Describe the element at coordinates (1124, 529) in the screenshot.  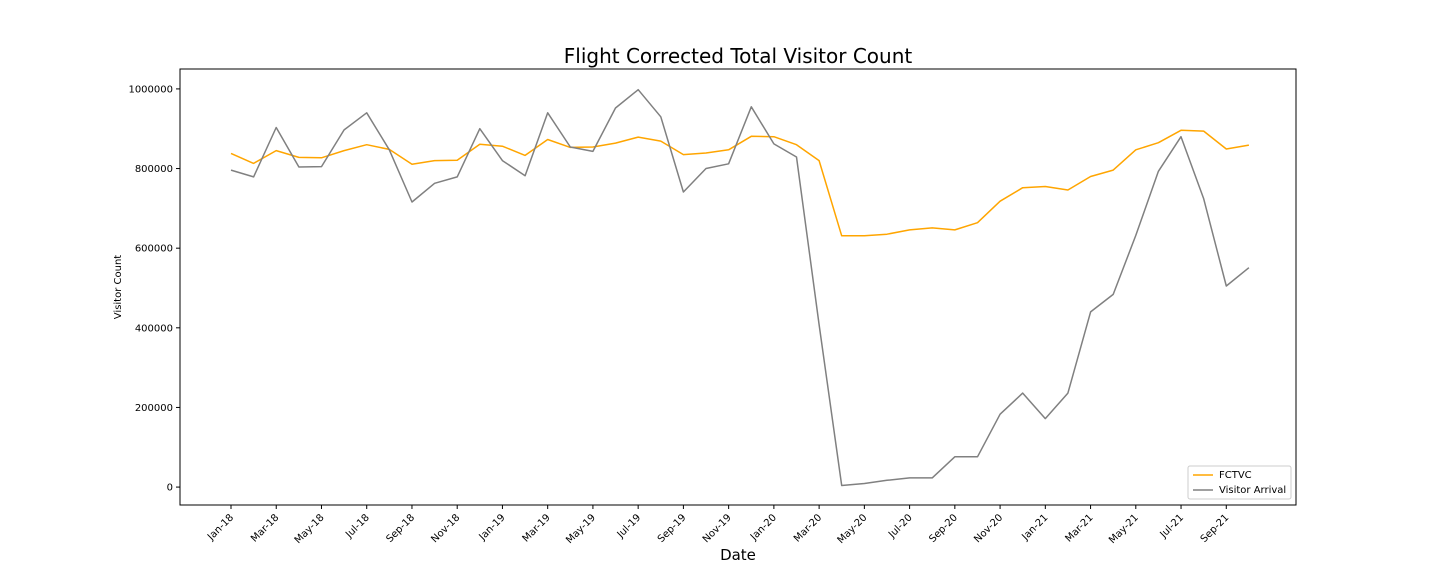
I see `x-tick-label: May-21` at that location.